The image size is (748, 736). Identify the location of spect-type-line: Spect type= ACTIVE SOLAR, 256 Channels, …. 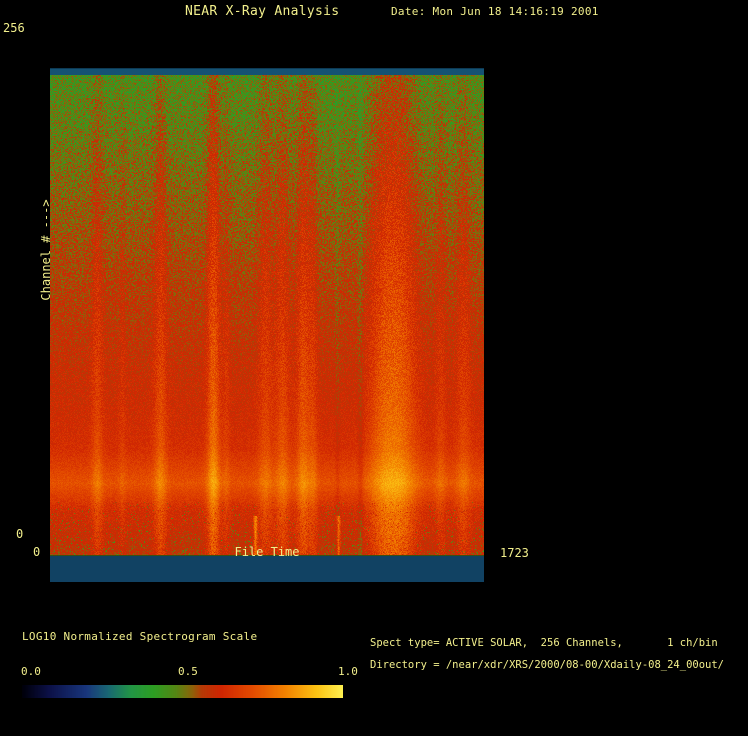
(544, 643).